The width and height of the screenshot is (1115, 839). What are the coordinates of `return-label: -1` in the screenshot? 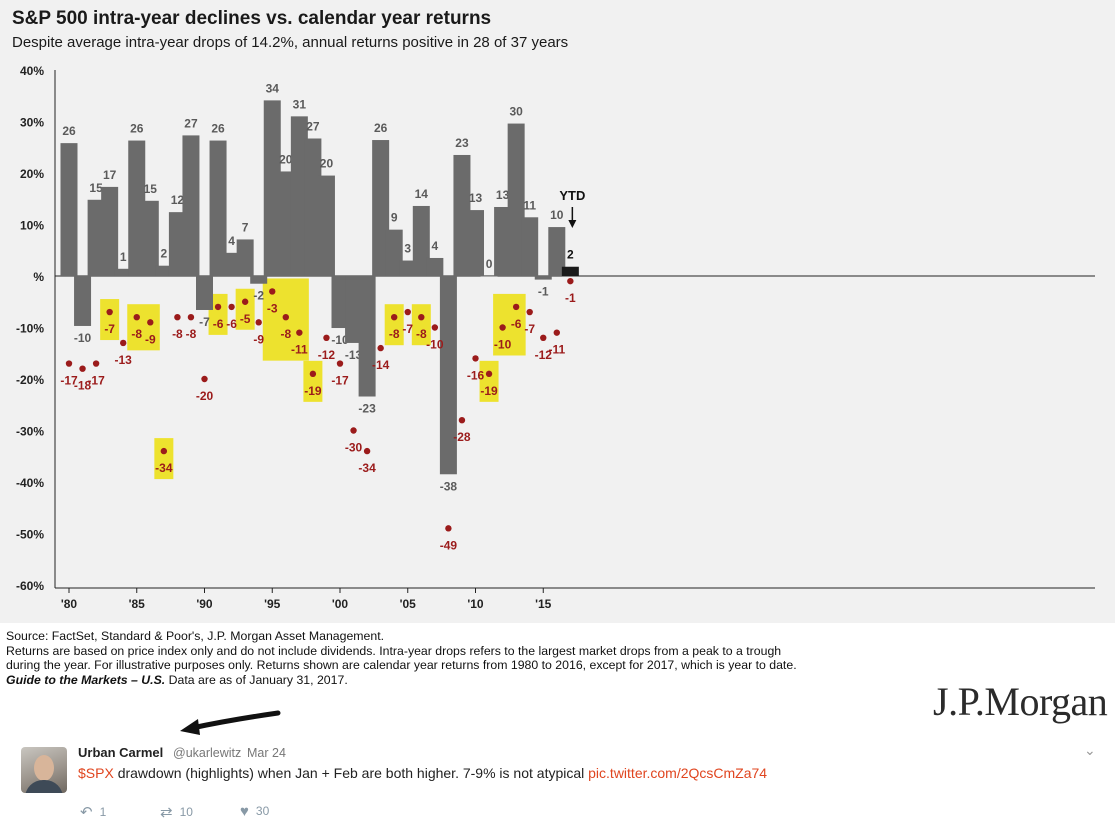 It's located at (543, 292).